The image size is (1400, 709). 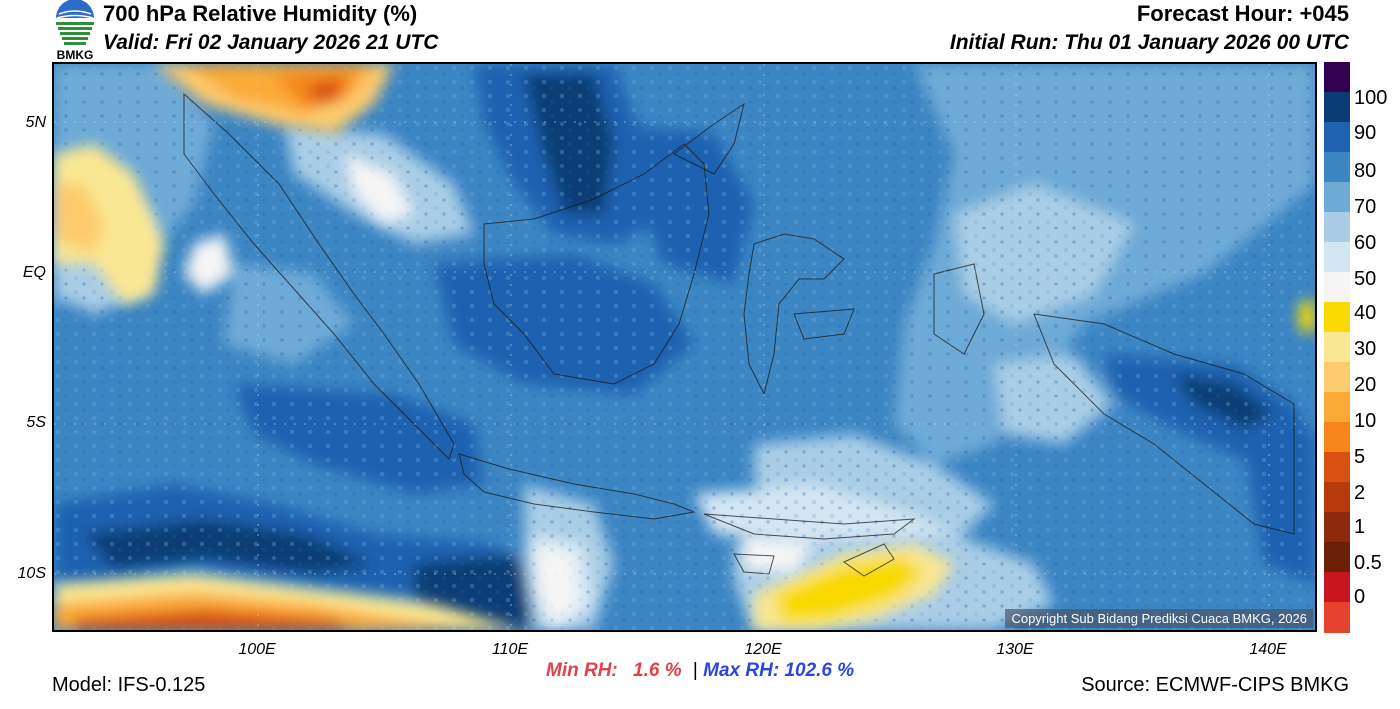 I want to click on colorbar-label: 1, so click(x=1360, y=527).